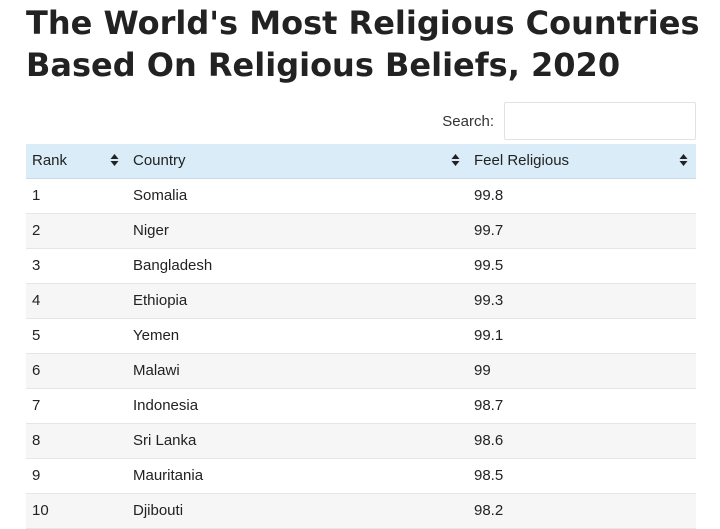 This screenshot has width=720, height=529. What do you see at coordinates (582, 266) in the screenshot?
I see `cell-feel-religious: 99.5` at bounding box center [582, 266].